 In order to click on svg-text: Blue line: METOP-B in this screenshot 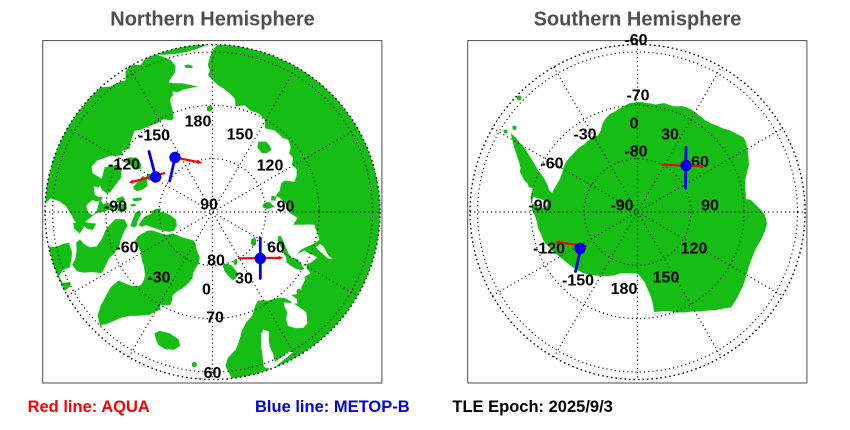, I will do `click(332, 407)`.